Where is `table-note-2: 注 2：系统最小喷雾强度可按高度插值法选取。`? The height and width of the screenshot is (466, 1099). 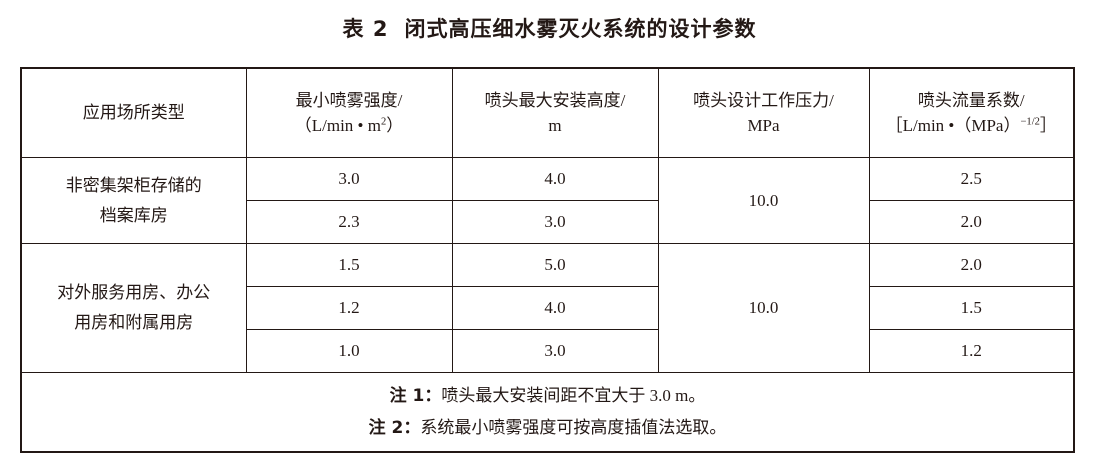
table-note-2: 注 2：系统最小喷雾强度可按高度插值法选取。 is located at coordinates (547, 428).